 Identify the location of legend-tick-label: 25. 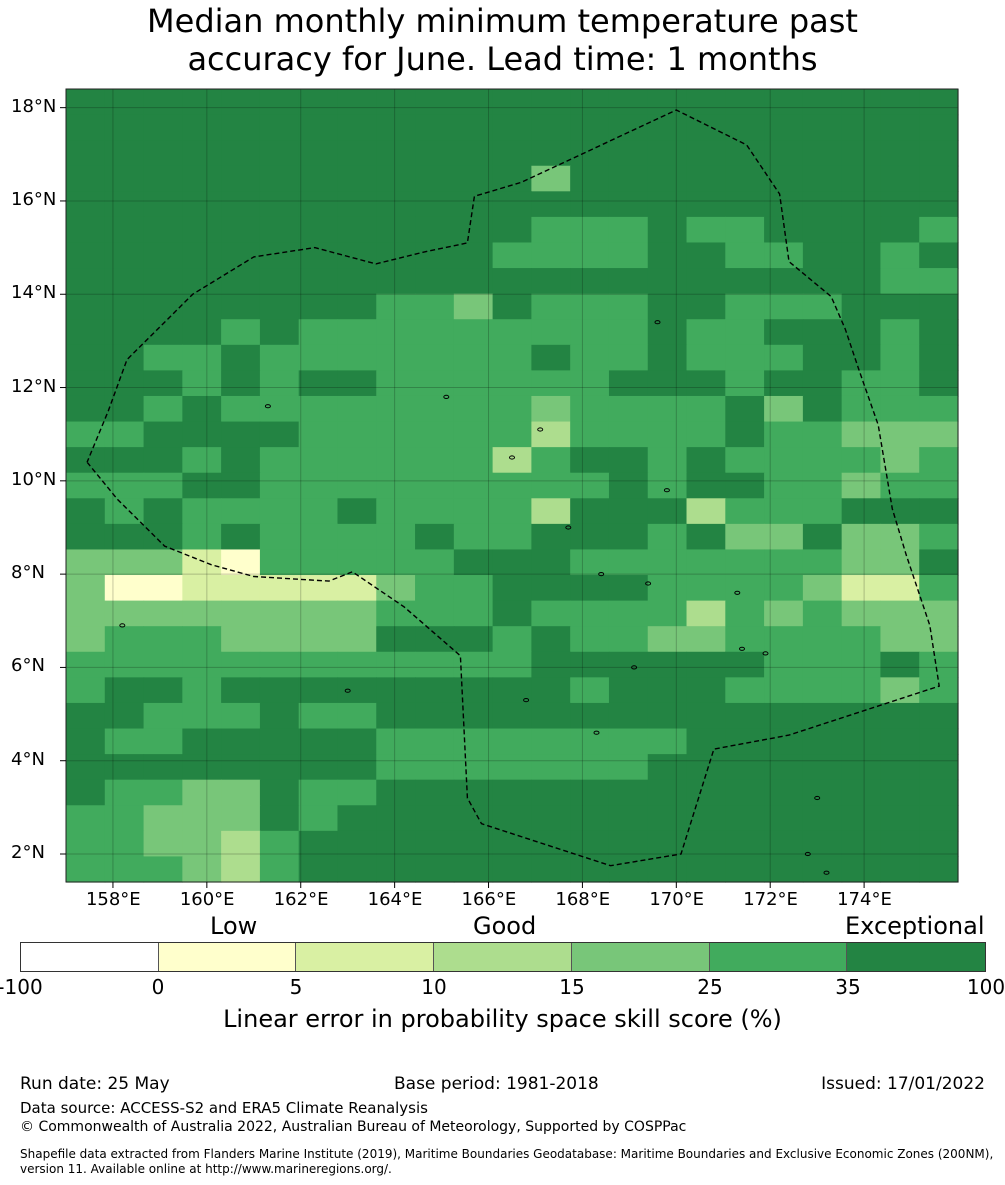
(710, 987).